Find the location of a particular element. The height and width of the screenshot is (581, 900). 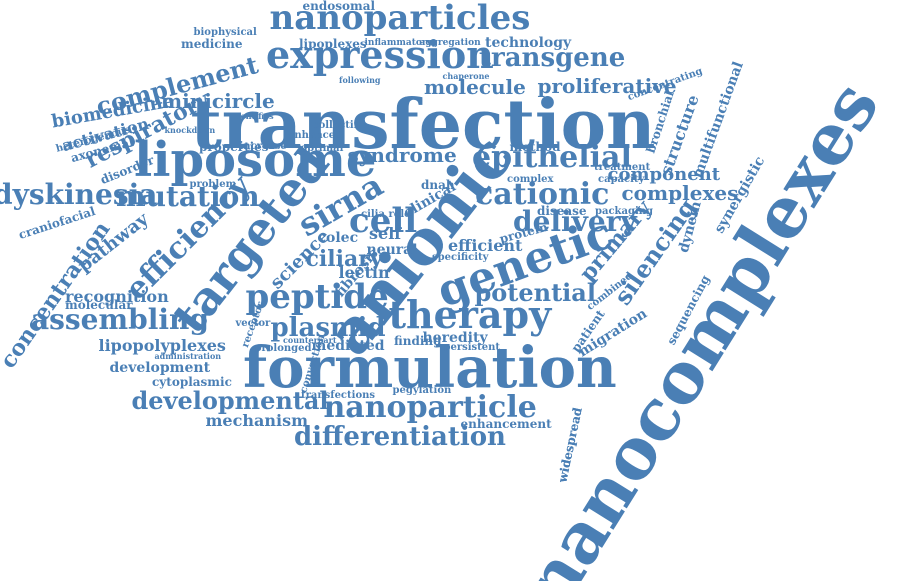

cloud-word: liposome is located at coordinates (255, 160).